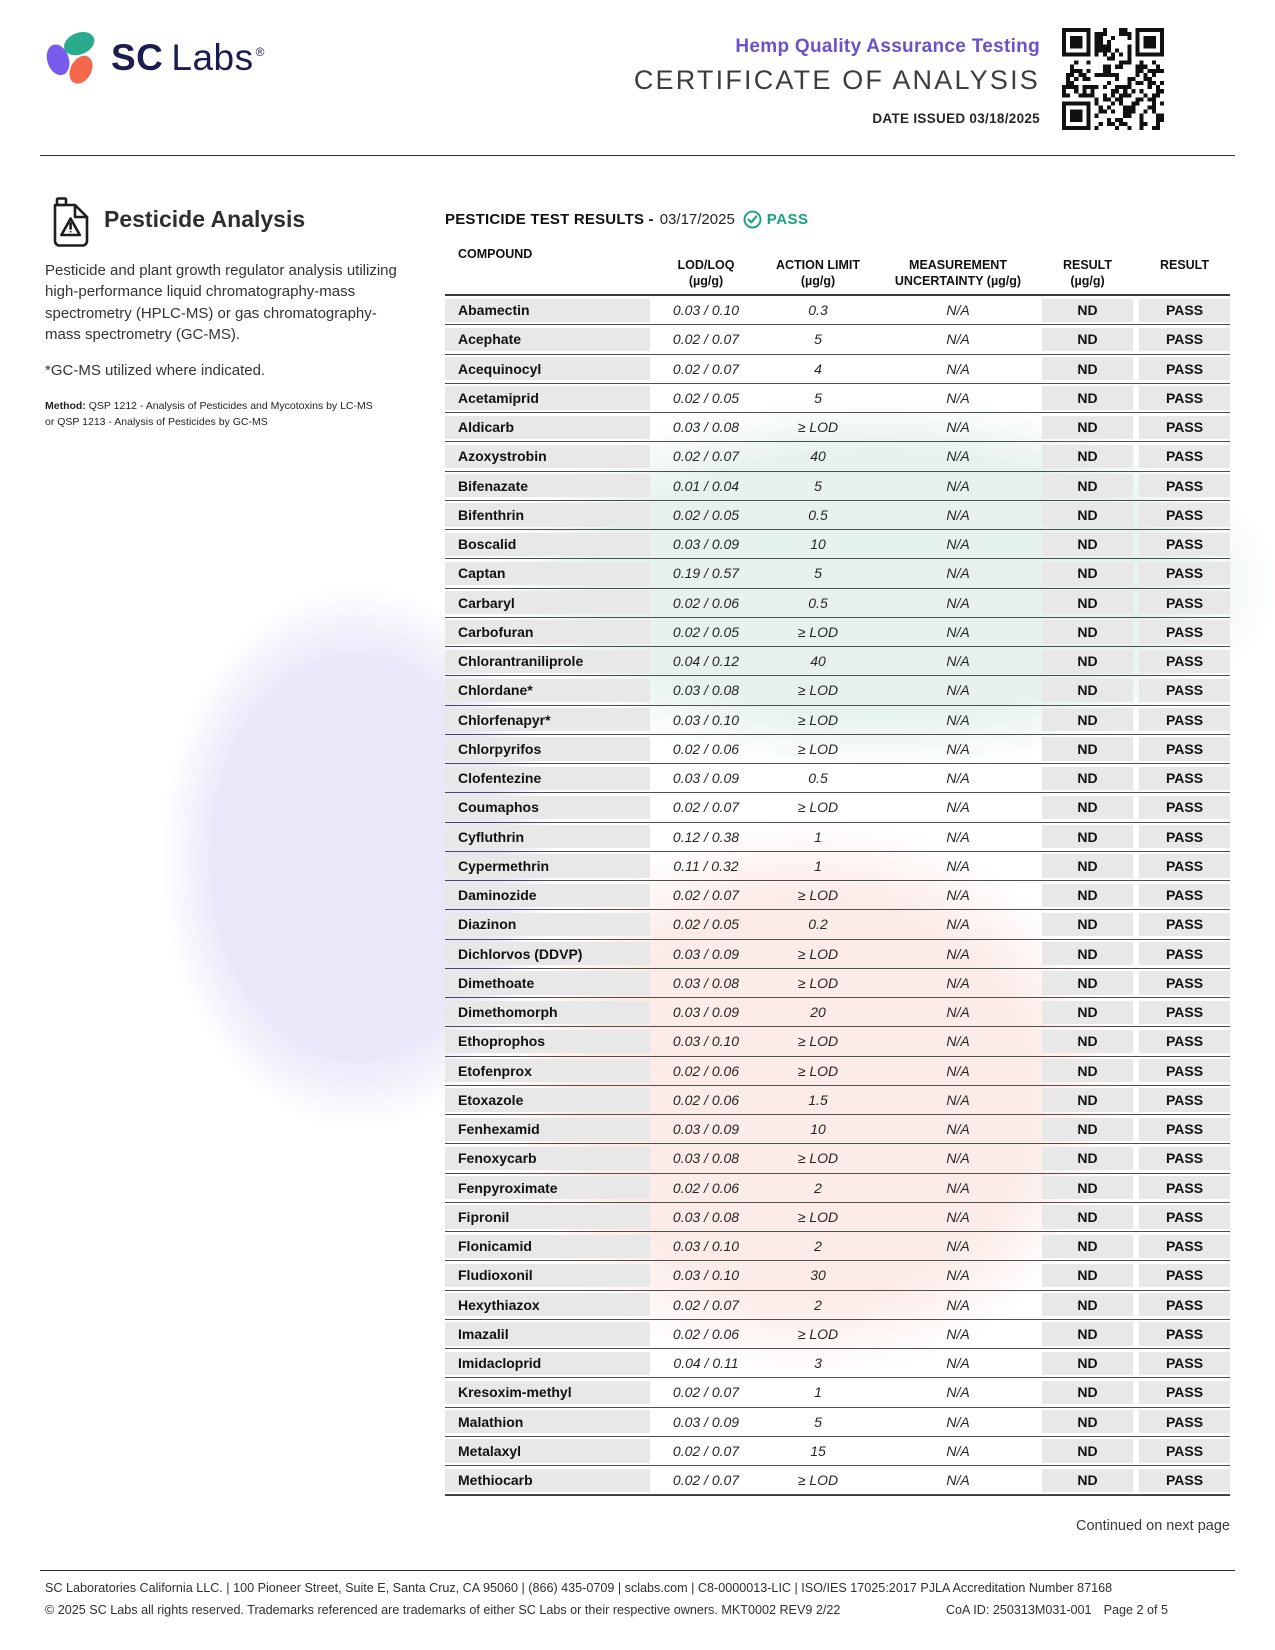 The height and width of the screenshot is (1650, 1275). I want to click on action-limit-cell: 1, so click(818, 865).